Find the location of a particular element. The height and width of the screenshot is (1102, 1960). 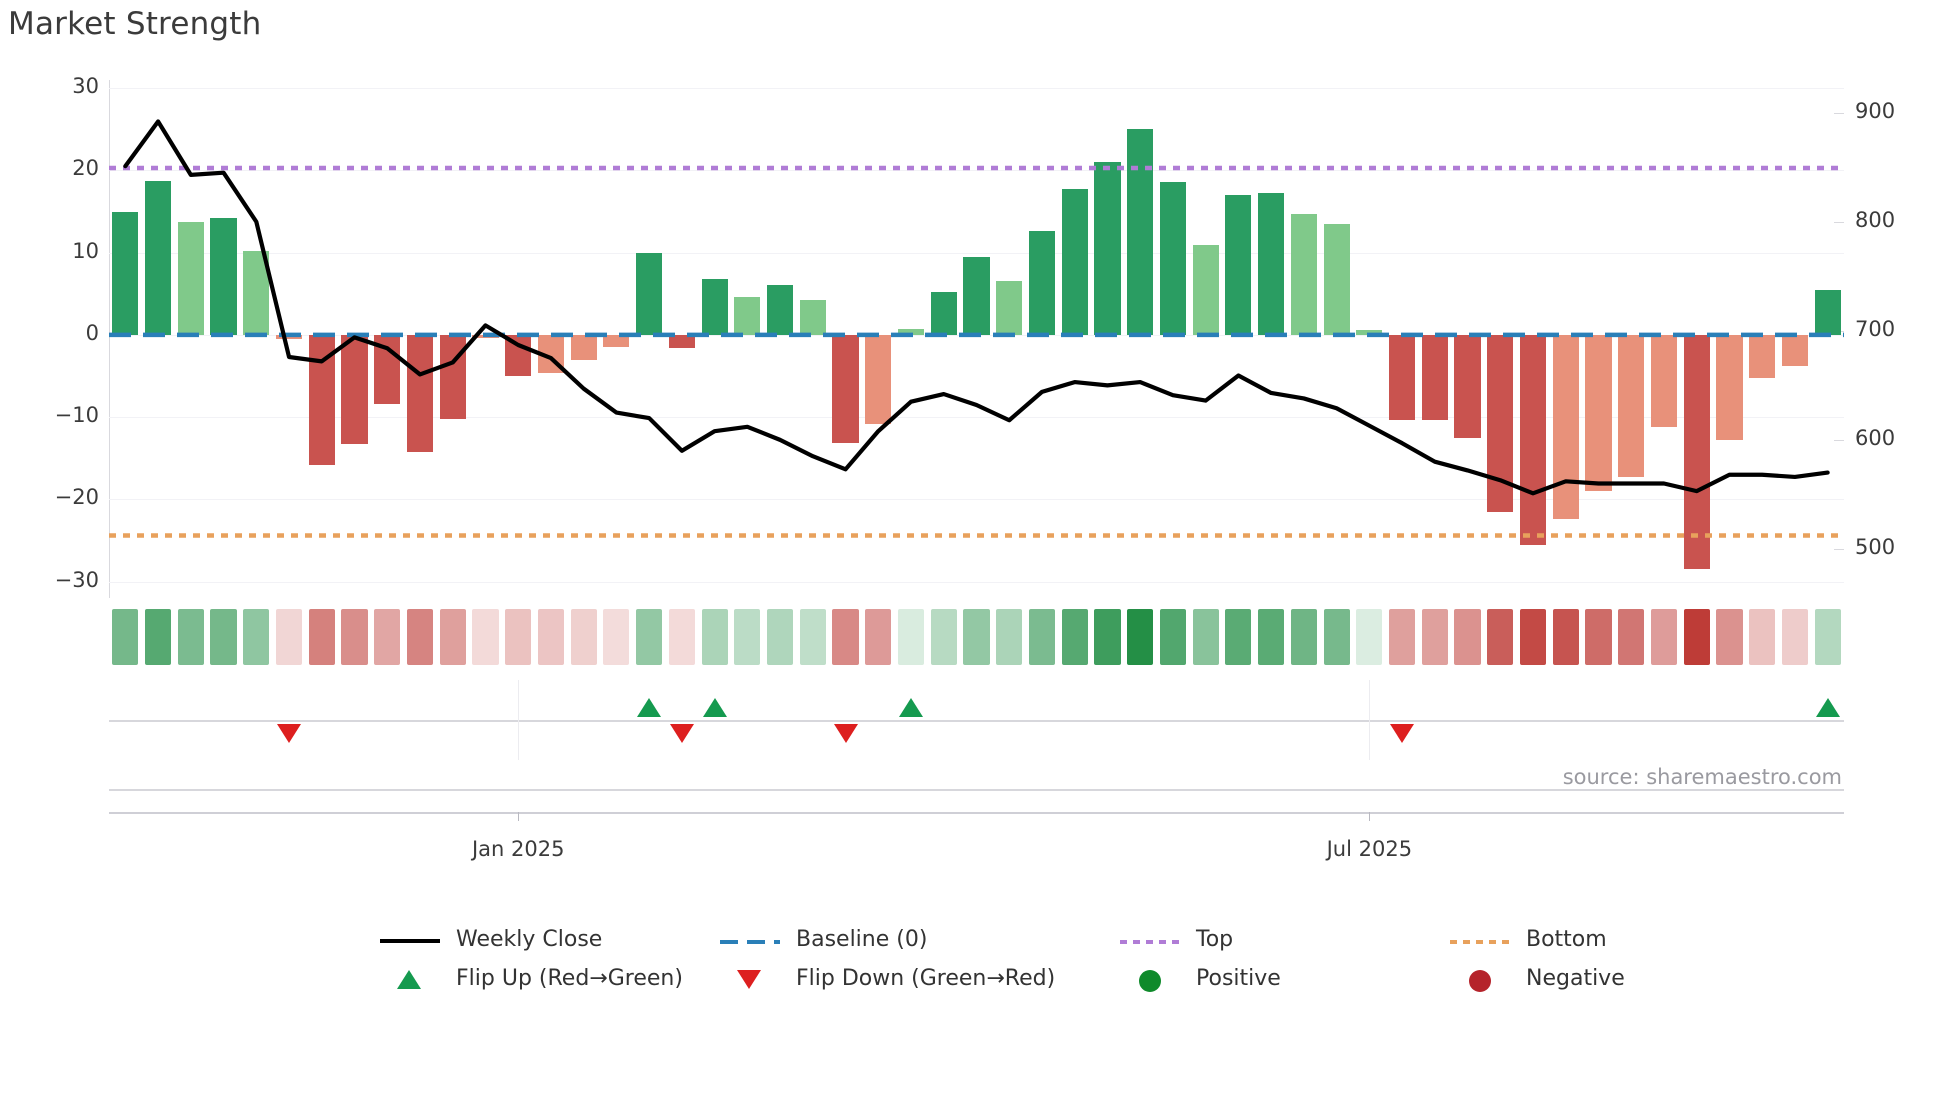

y-tick-label-left: −30 is located at coordinates (76, 579).